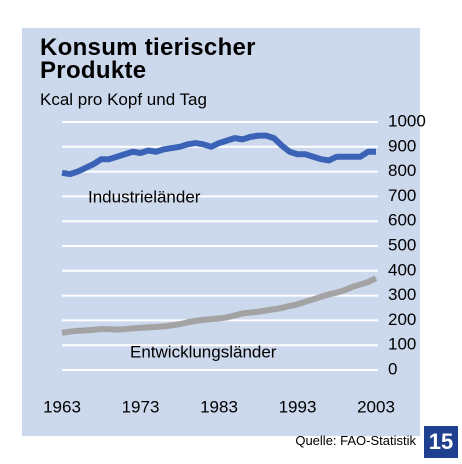  Describe the element at coordinates (407, 120) in the screenshot. I see `y-tick-label: 1000` at that location.